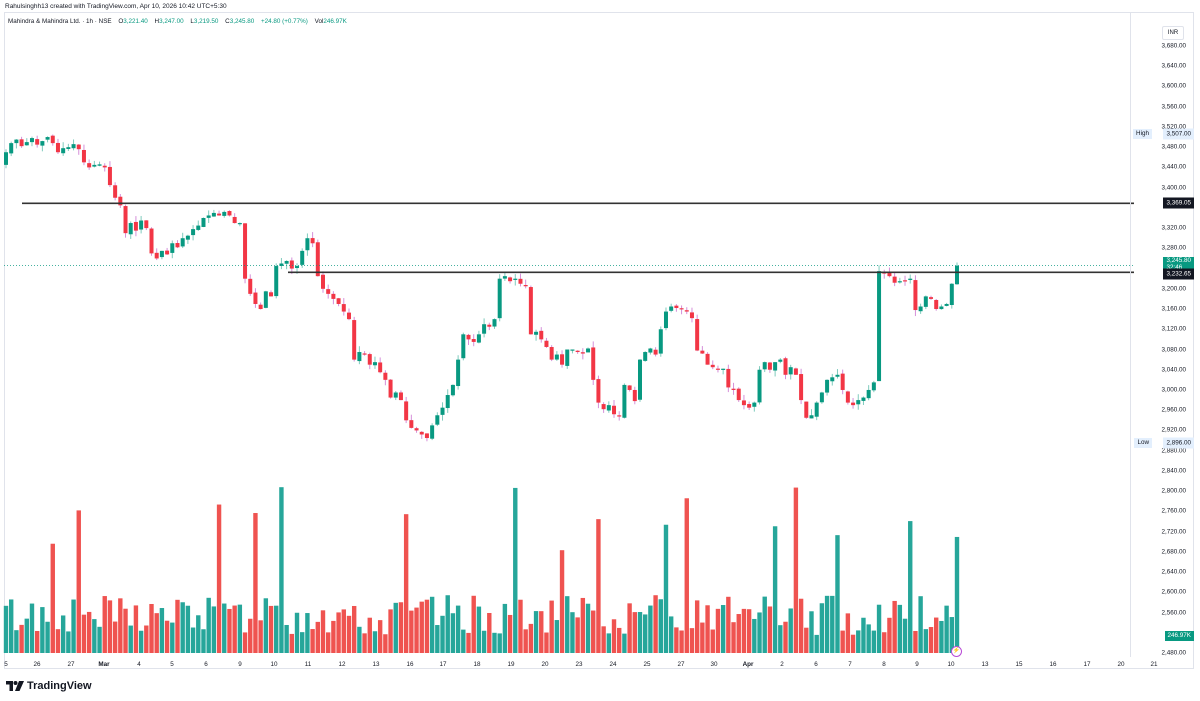  I want to click on low-value: 3,219.50, so click(206, 21).